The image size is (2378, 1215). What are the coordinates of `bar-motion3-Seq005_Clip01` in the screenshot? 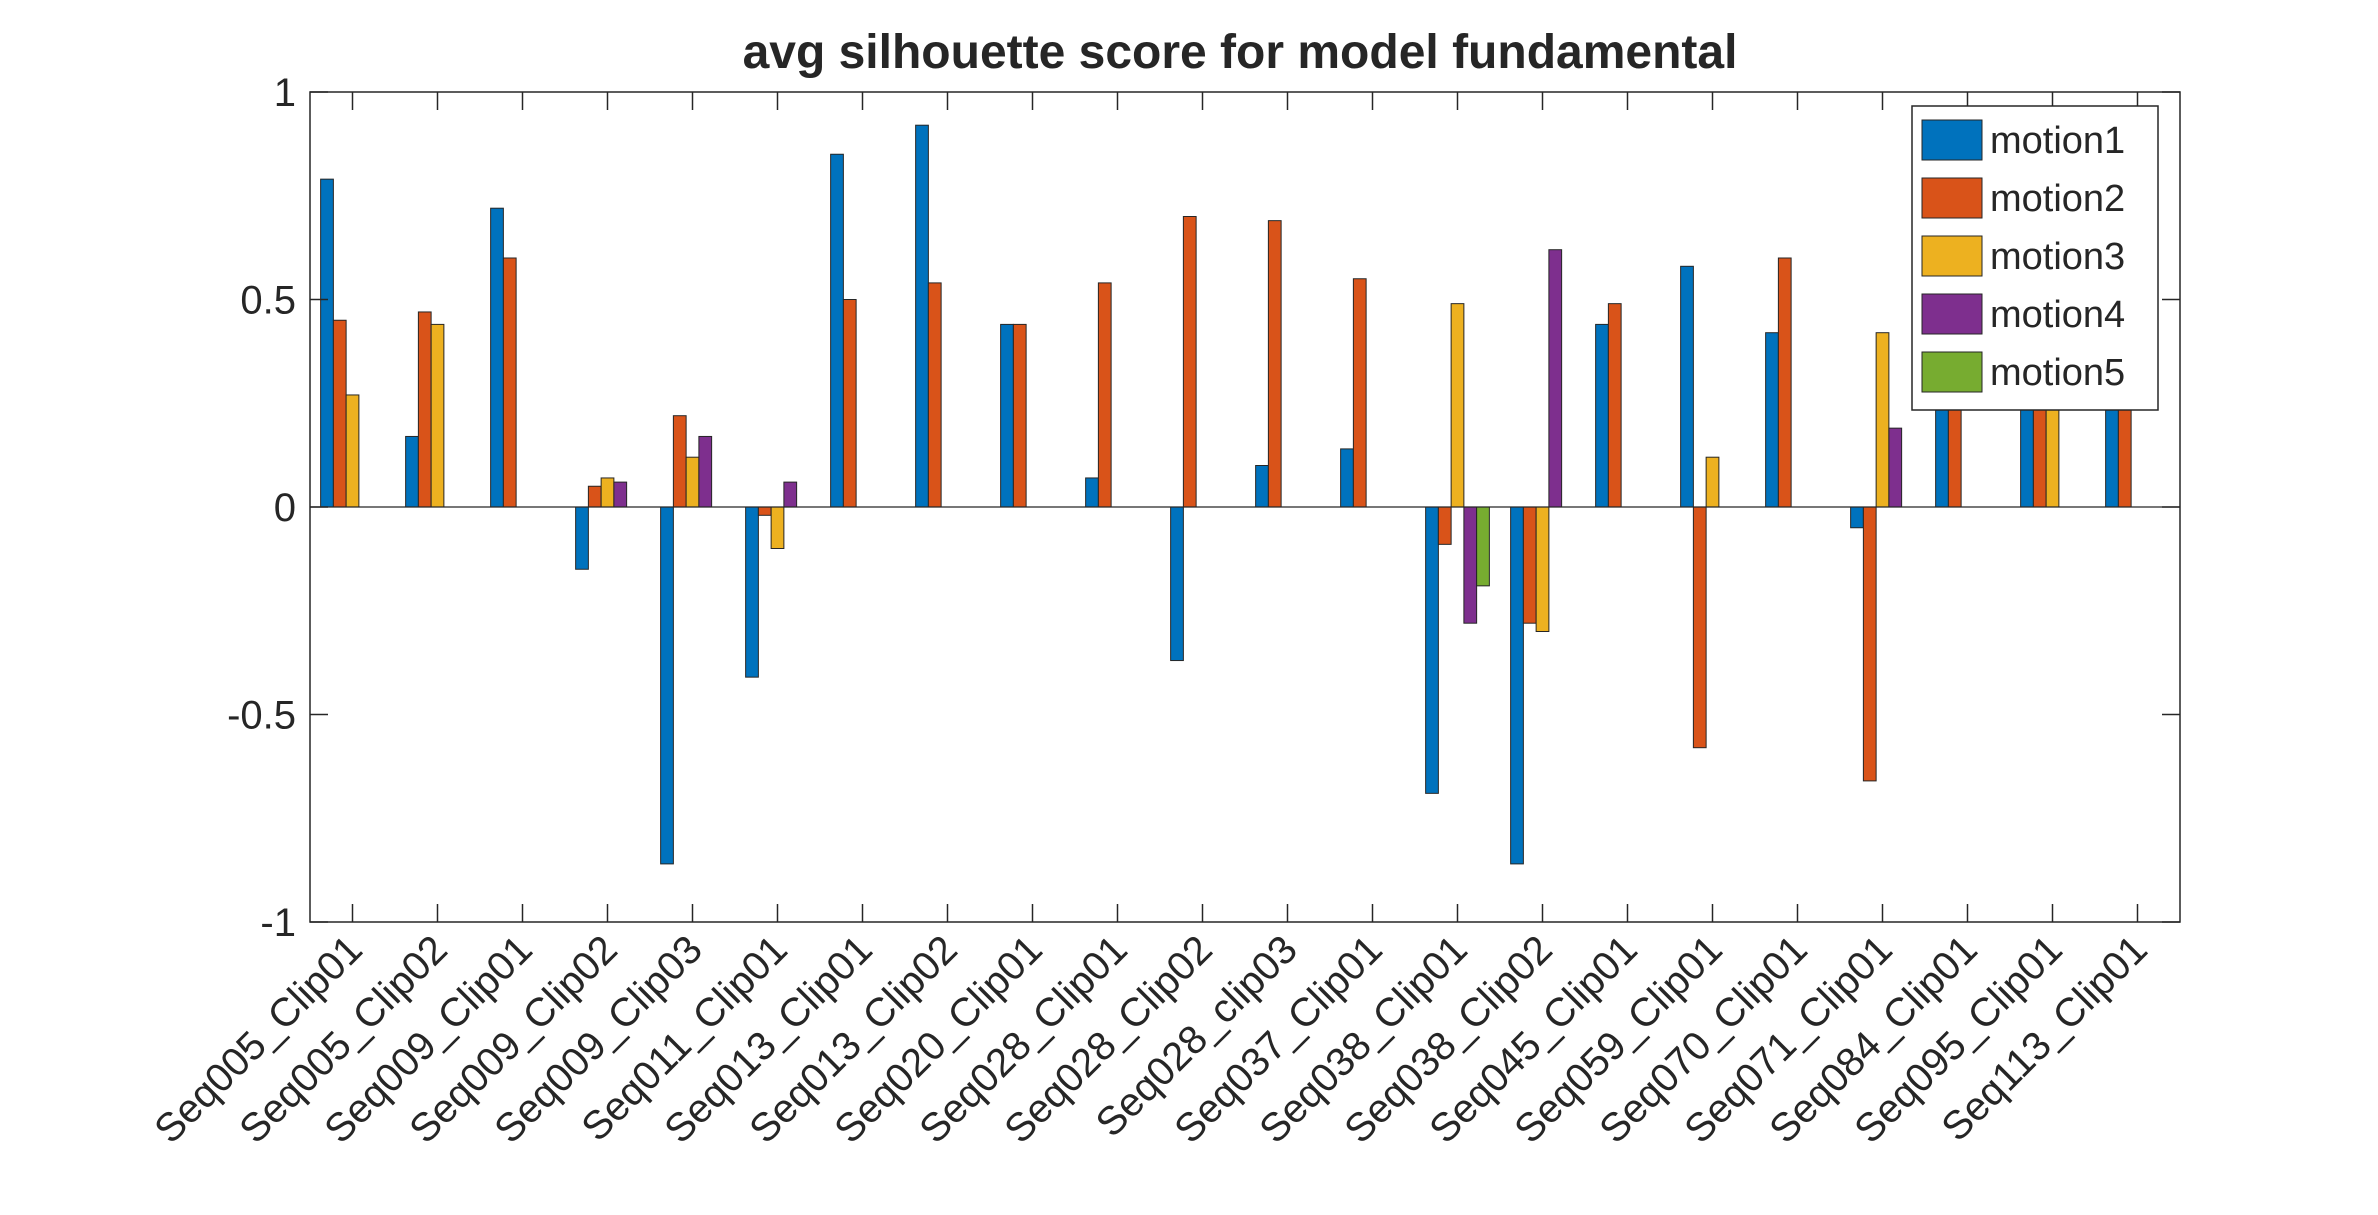 It's located at (352, 451).